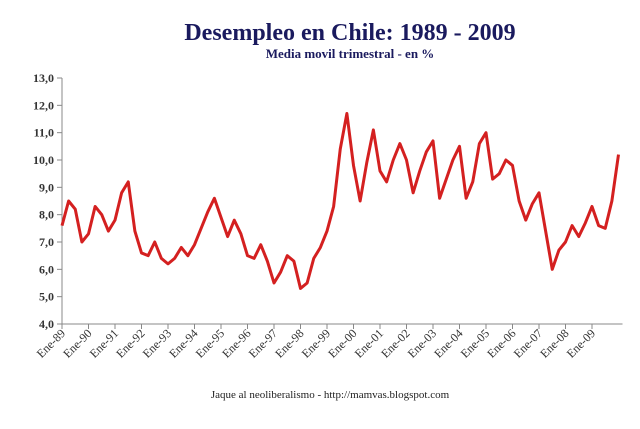 The image size is (640, 429). Describe the element at coordinates (528, 343) in the screenshot. I see `x-tick-label: Ene-07` at that location.